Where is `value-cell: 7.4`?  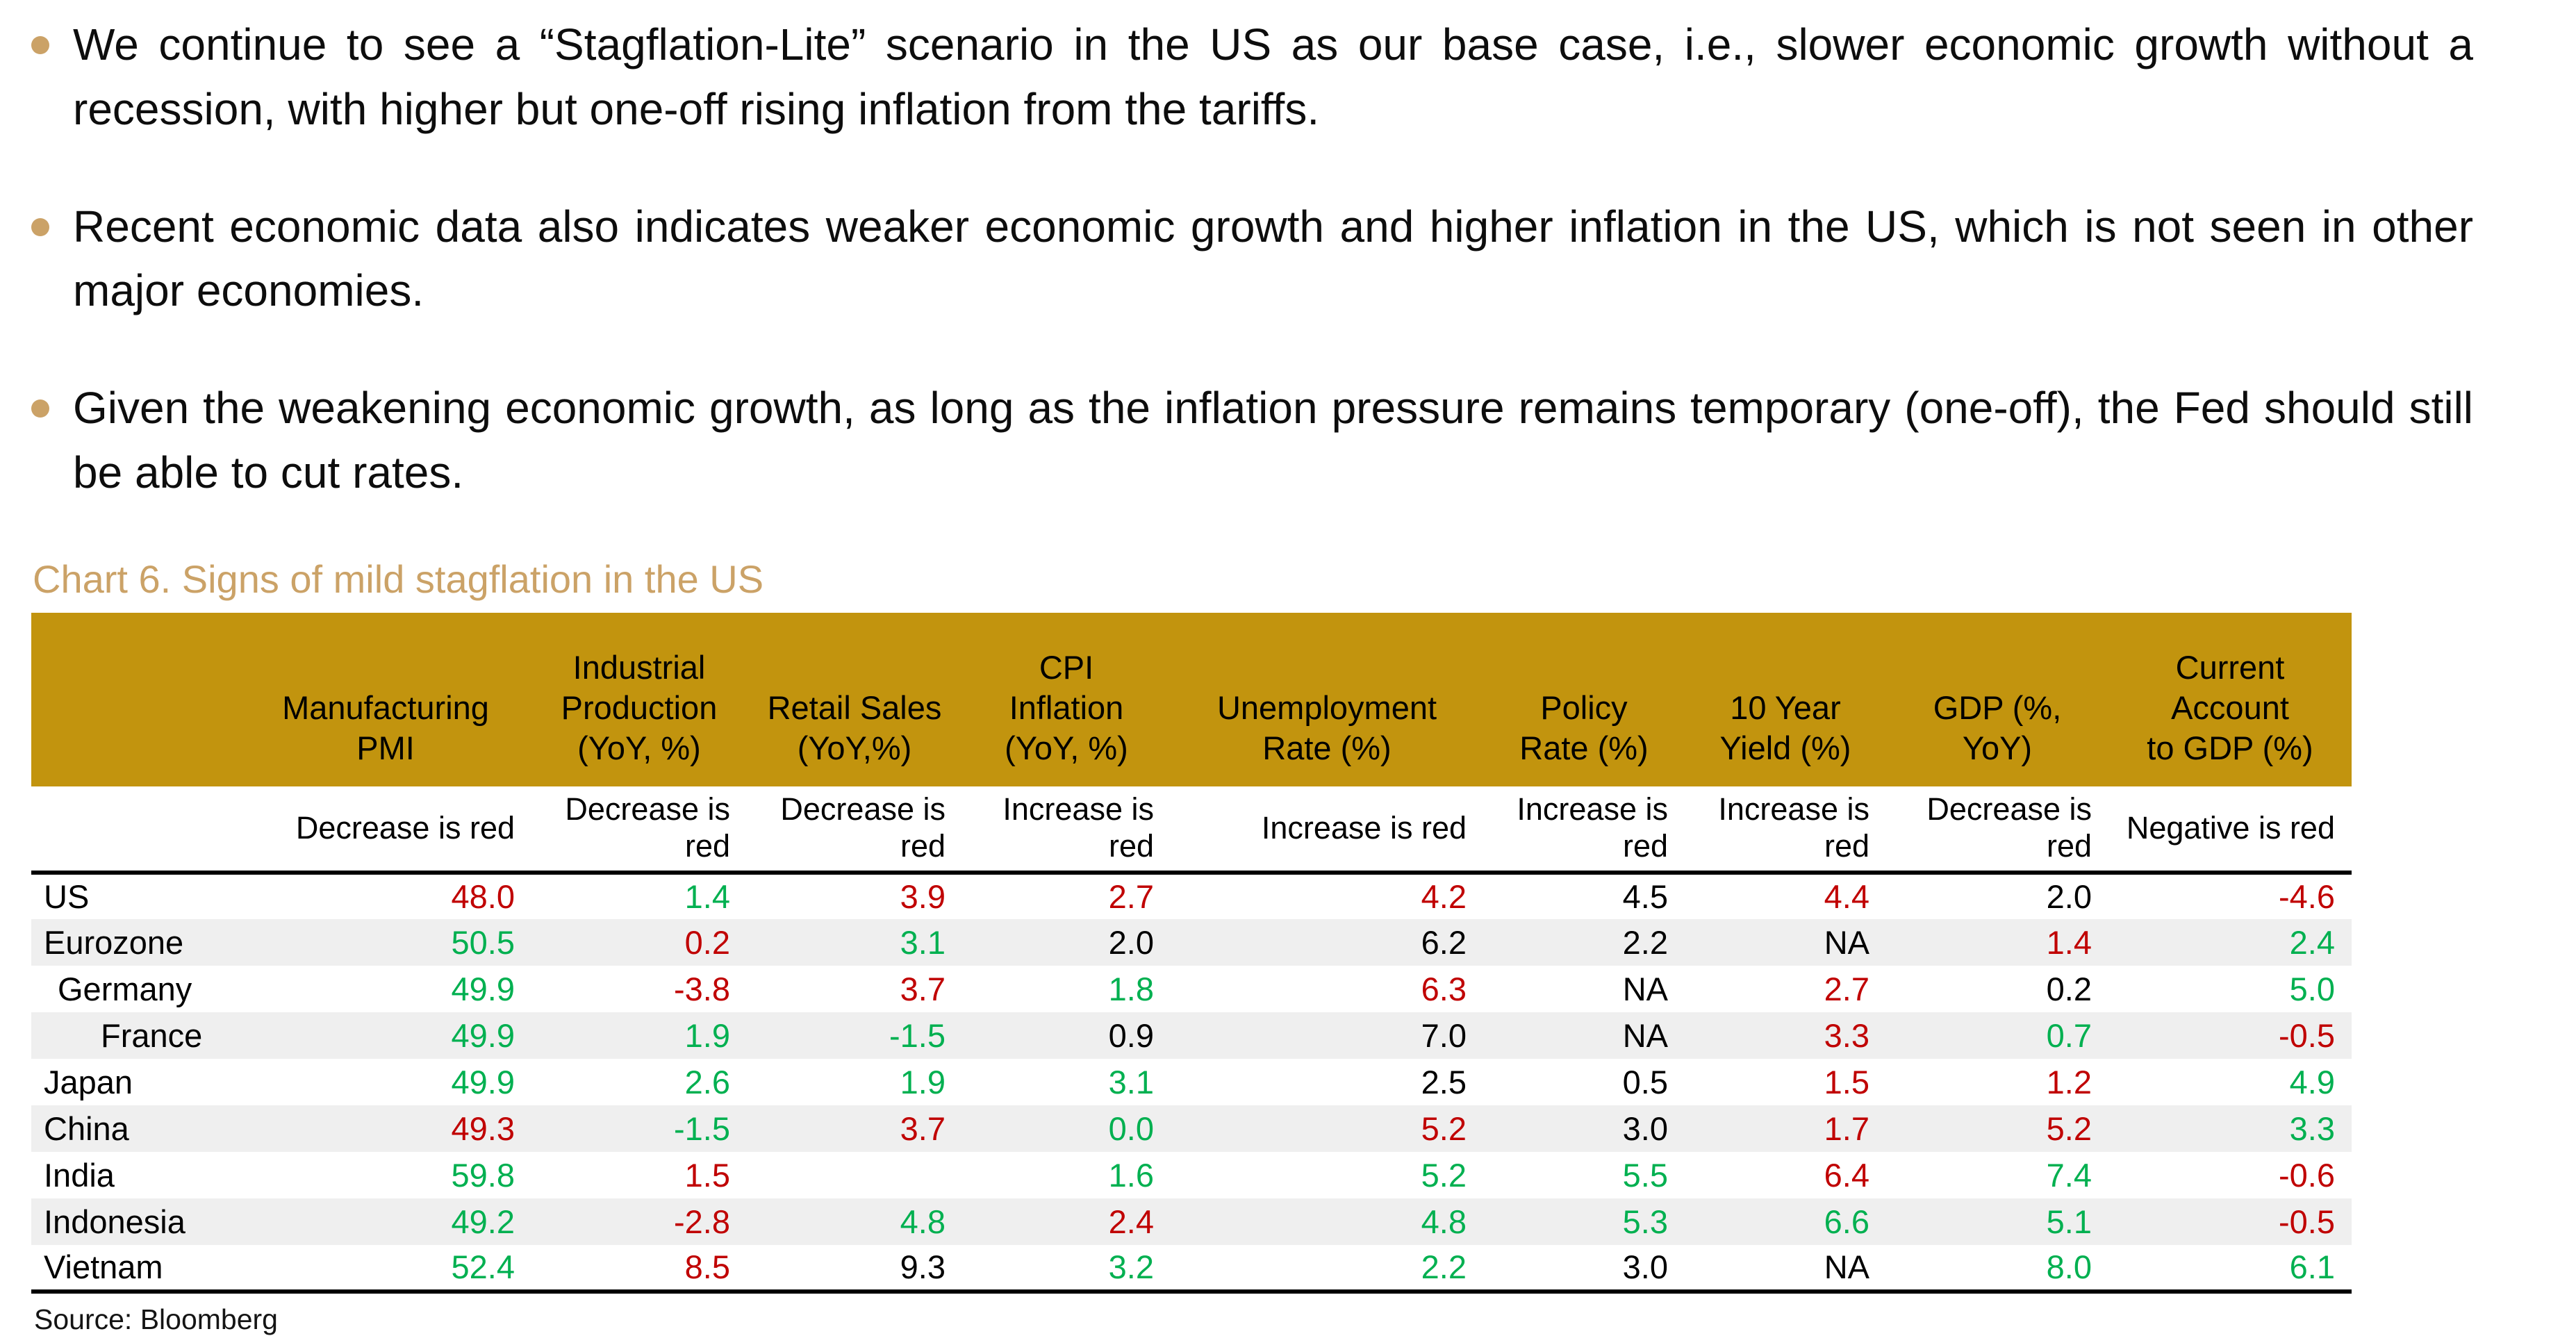
value-cell: 7.4 is located at coordinates (2069, 1175).